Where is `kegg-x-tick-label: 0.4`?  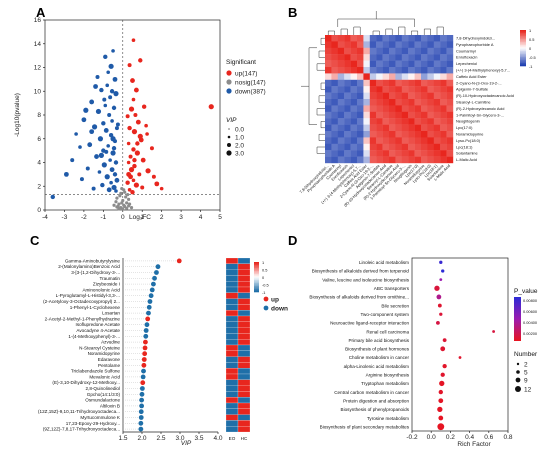
kegg-x-tick-label: 0.4 is located at coordinates (469, 437).